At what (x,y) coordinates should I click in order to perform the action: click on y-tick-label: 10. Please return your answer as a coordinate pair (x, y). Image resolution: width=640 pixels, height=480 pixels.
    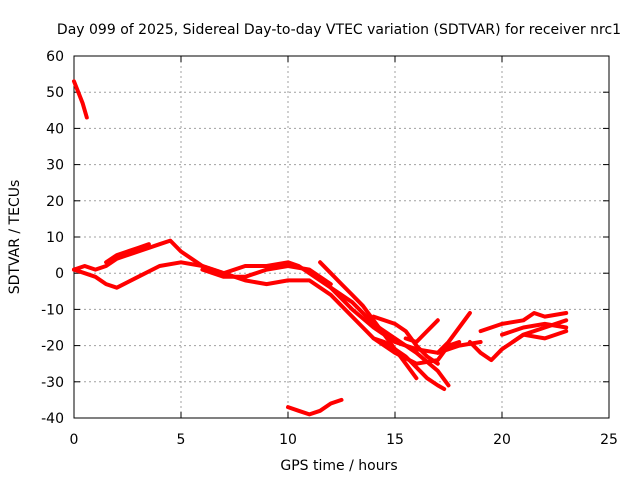
    Looking at the image, I should click on (55, 238).